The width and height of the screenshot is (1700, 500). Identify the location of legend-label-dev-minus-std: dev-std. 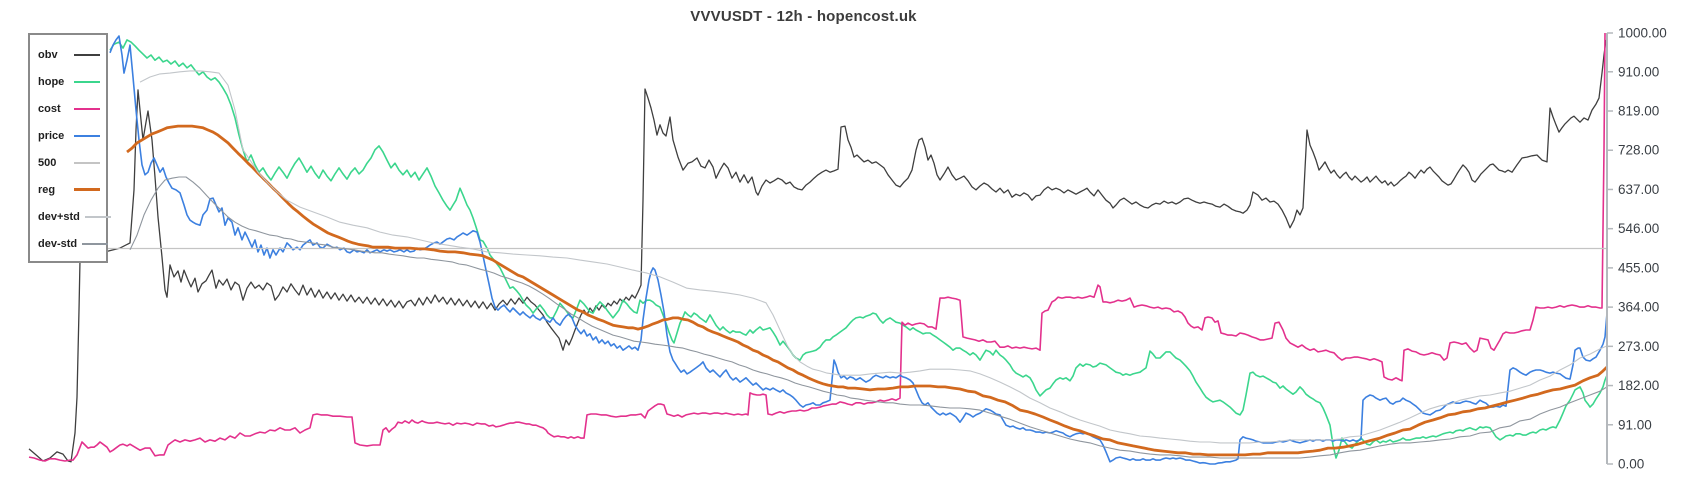
(58, 243).